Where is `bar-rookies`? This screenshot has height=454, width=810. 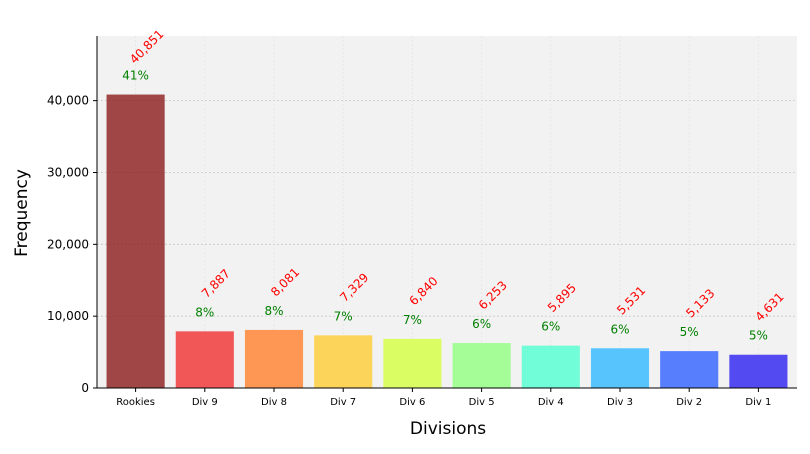
bar-rookies is located at coordinates (135, 241).